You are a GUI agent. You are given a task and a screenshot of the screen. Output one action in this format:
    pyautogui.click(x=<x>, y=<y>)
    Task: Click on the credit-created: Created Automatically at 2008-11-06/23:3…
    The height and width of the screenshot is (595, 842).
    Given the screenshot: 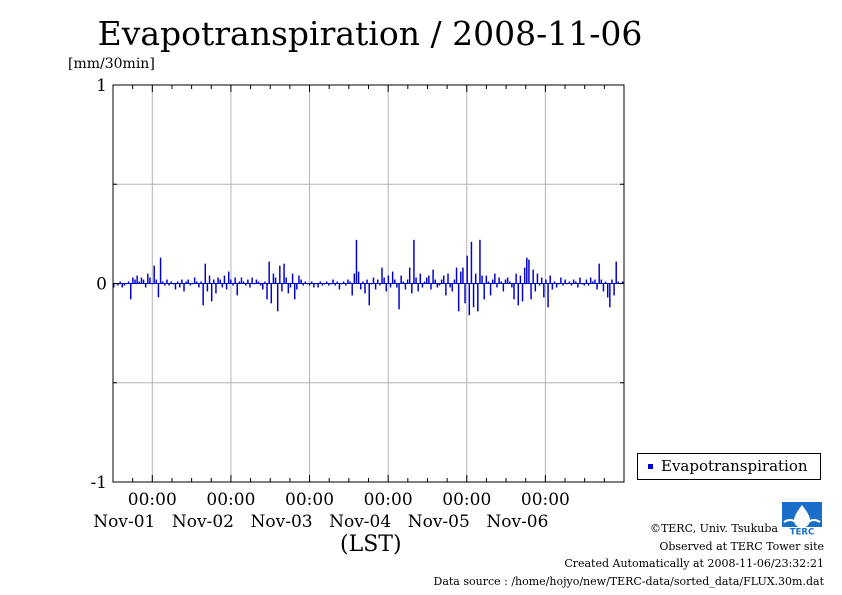 What is the action you would take?
    pyautogui.click(x=694, y=563)
    